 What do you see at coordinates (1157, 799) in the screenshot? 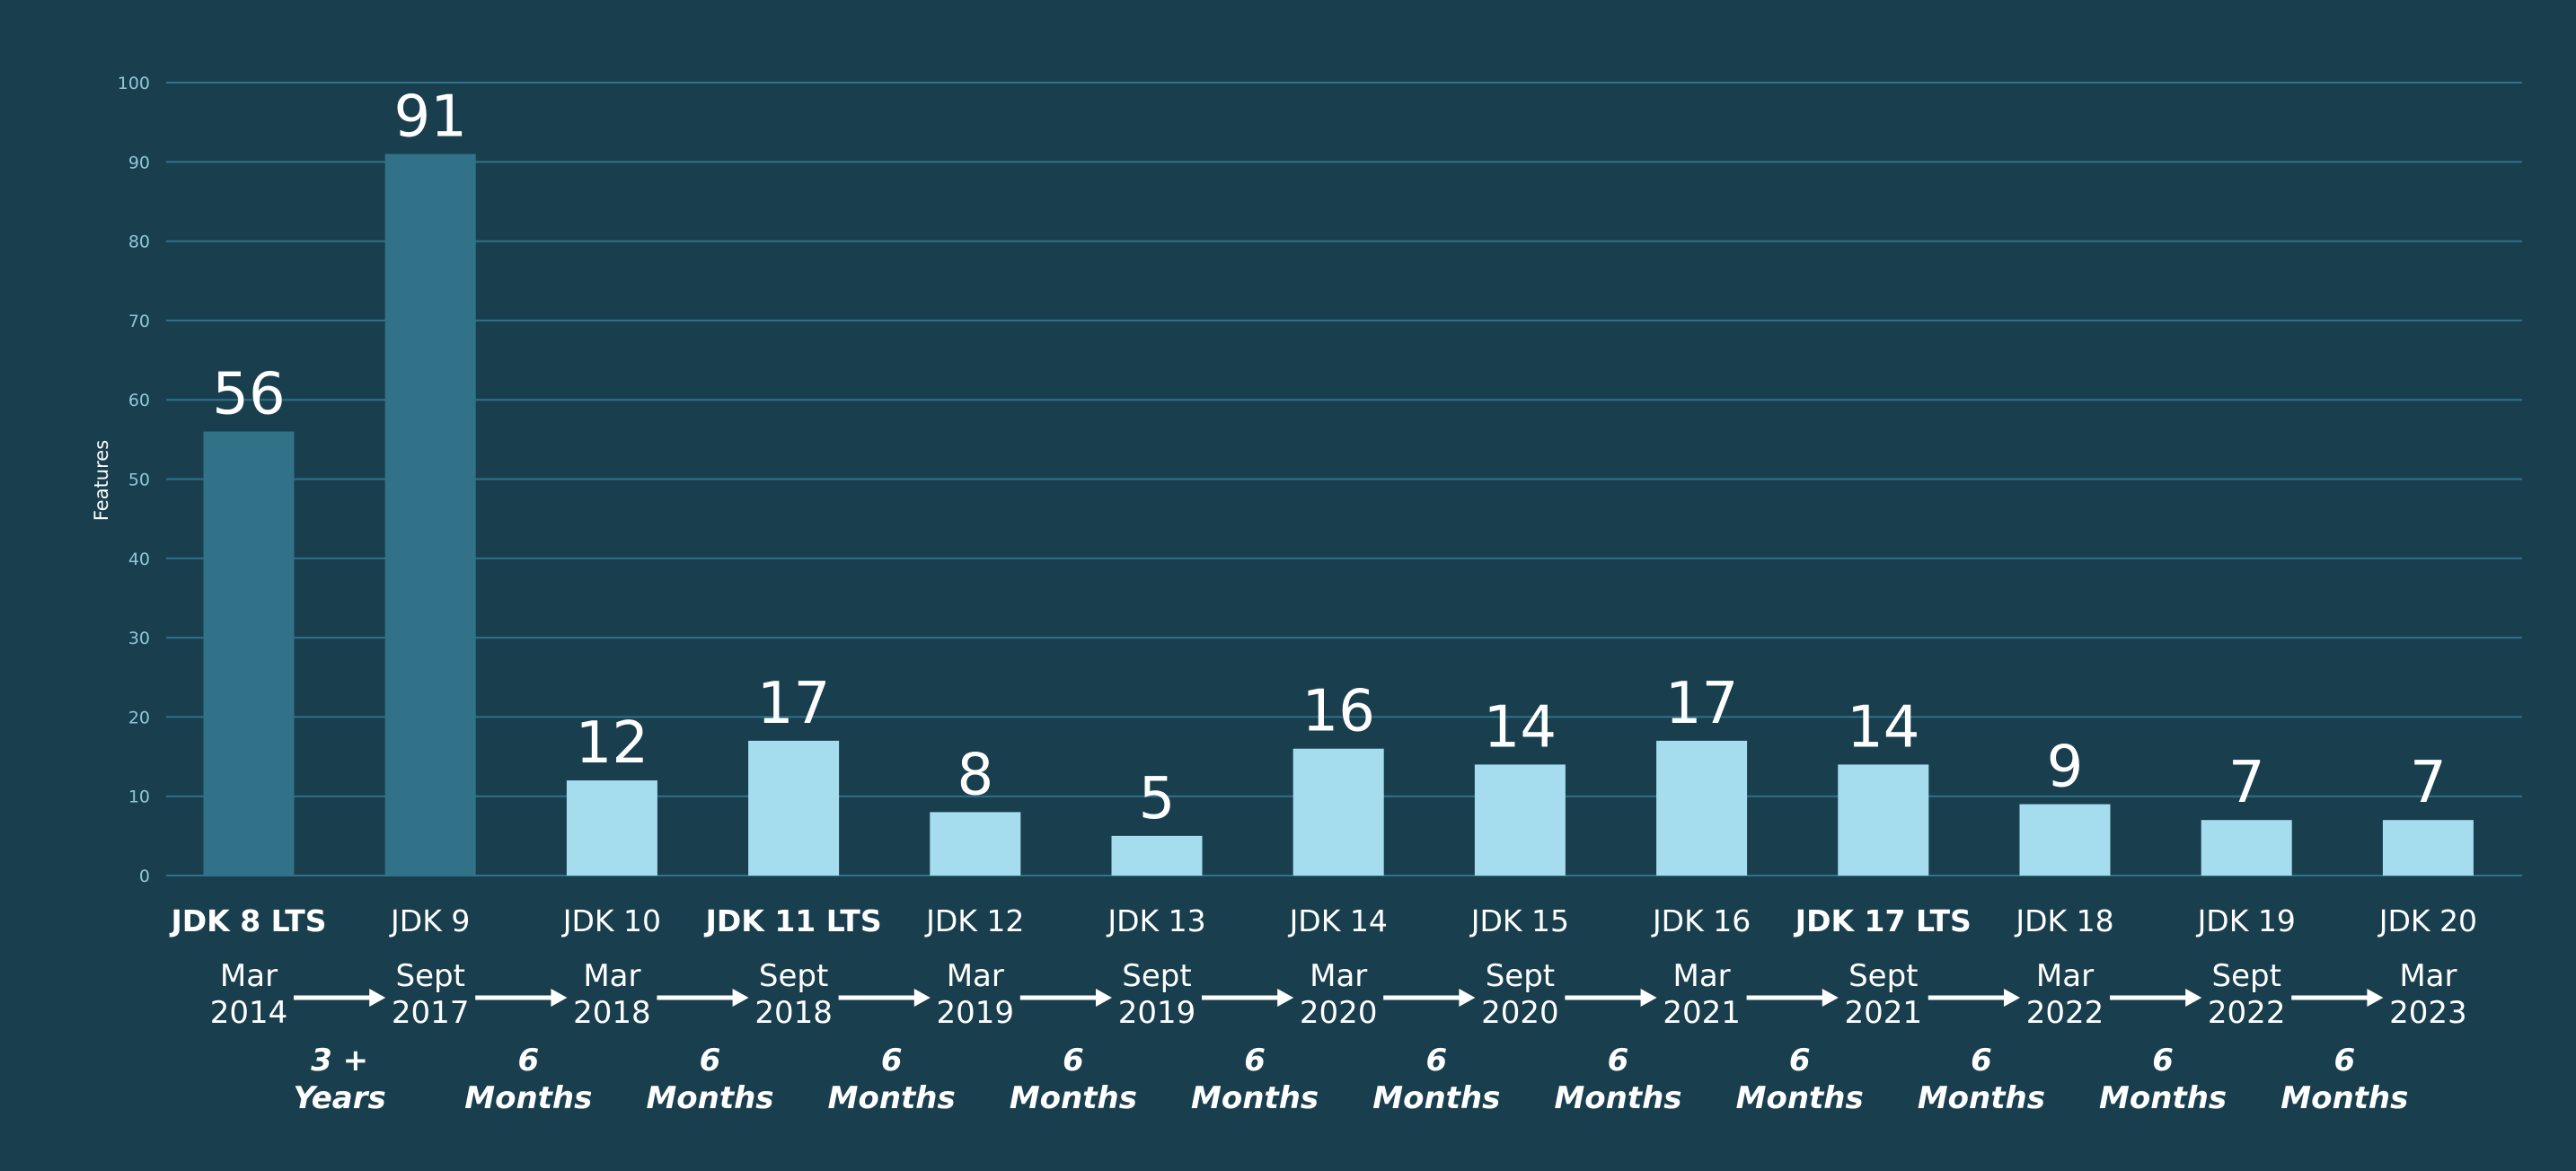
I see `value-label: 5` at bounding box center [1157, 799].